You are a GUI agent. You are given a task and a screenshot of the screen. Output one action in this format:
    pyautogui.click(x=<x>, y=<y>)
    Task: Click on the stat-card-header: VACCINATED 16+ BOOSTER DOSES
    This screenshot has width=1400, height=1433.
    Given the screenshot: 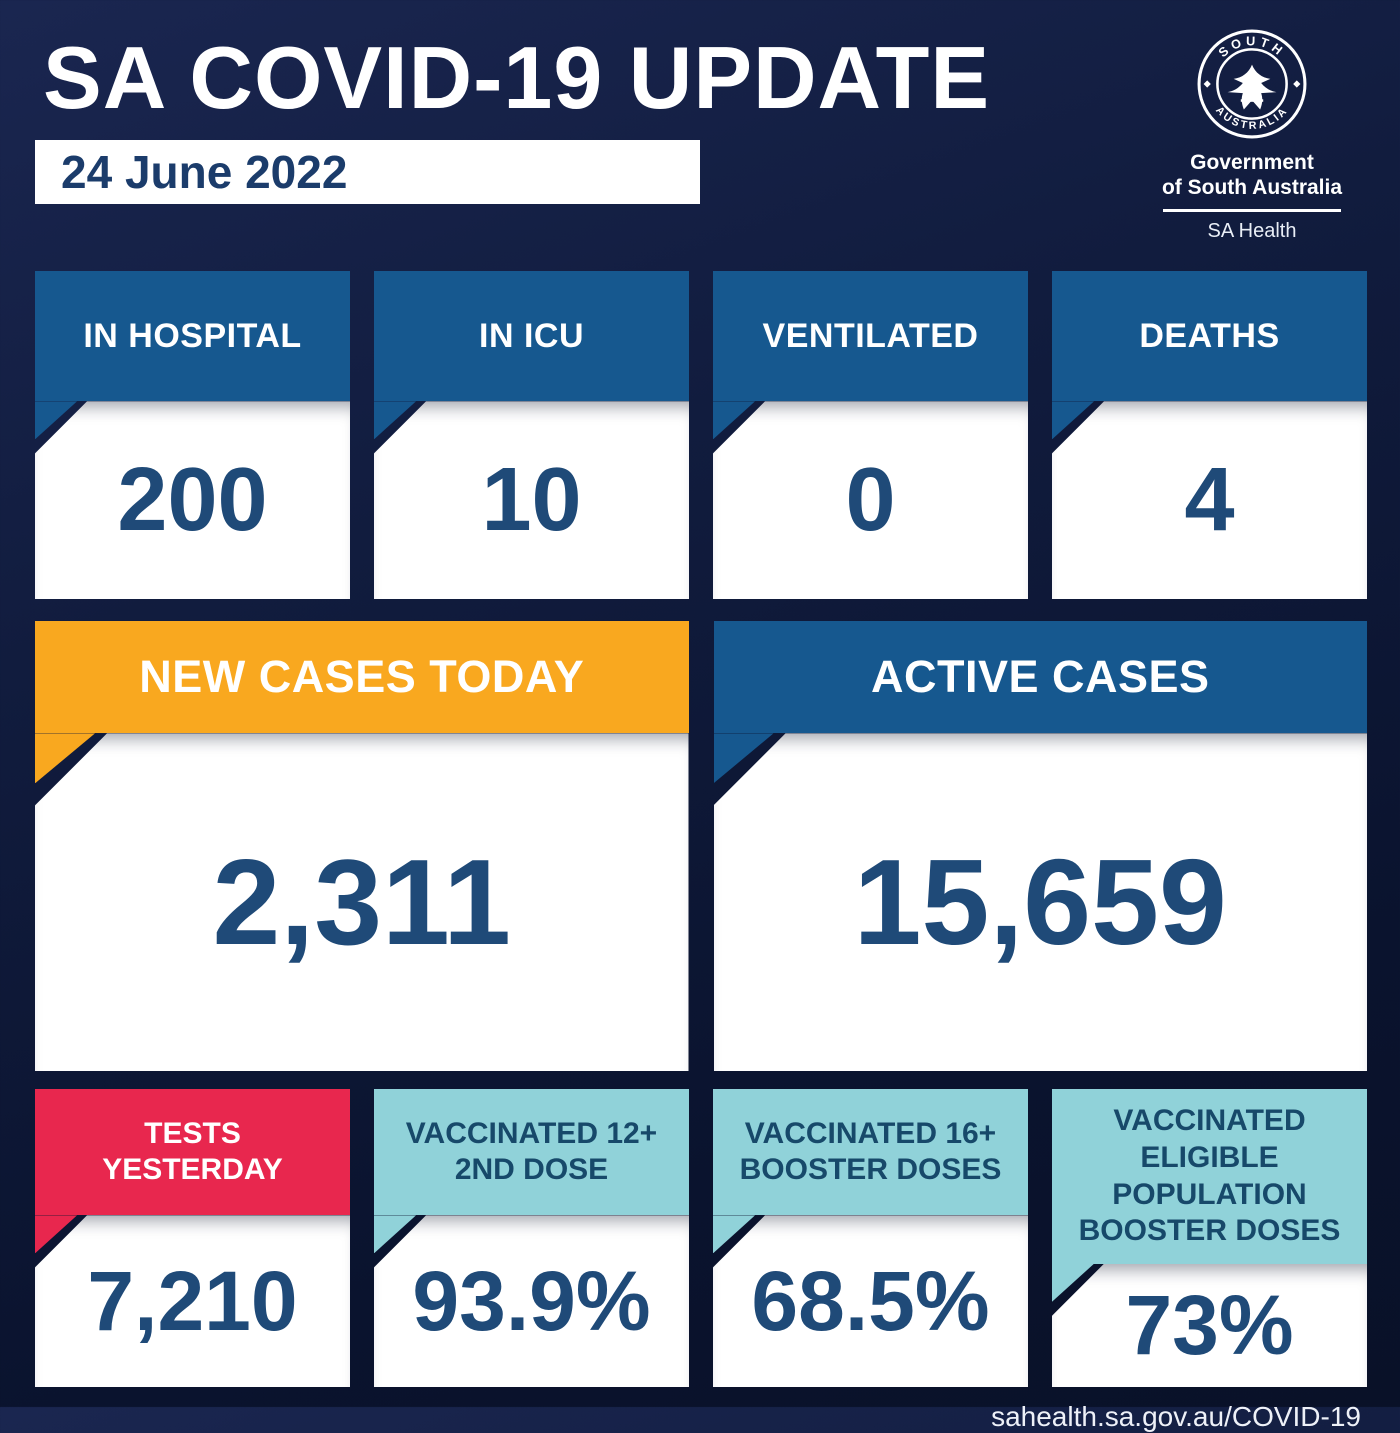 What is the action you would take?
    pyautogui.click(x=870, y=1152)
    